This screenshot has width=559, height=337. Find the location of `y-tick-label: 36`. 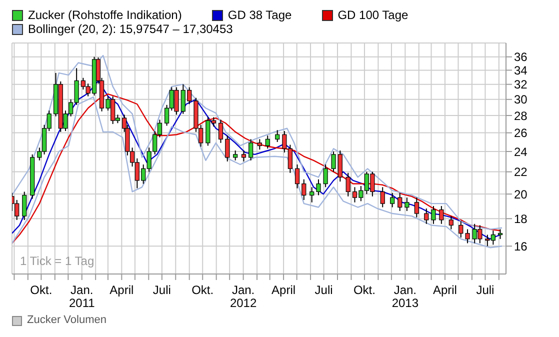

y-tick-label: 36 is located at coordinates (521, 57).